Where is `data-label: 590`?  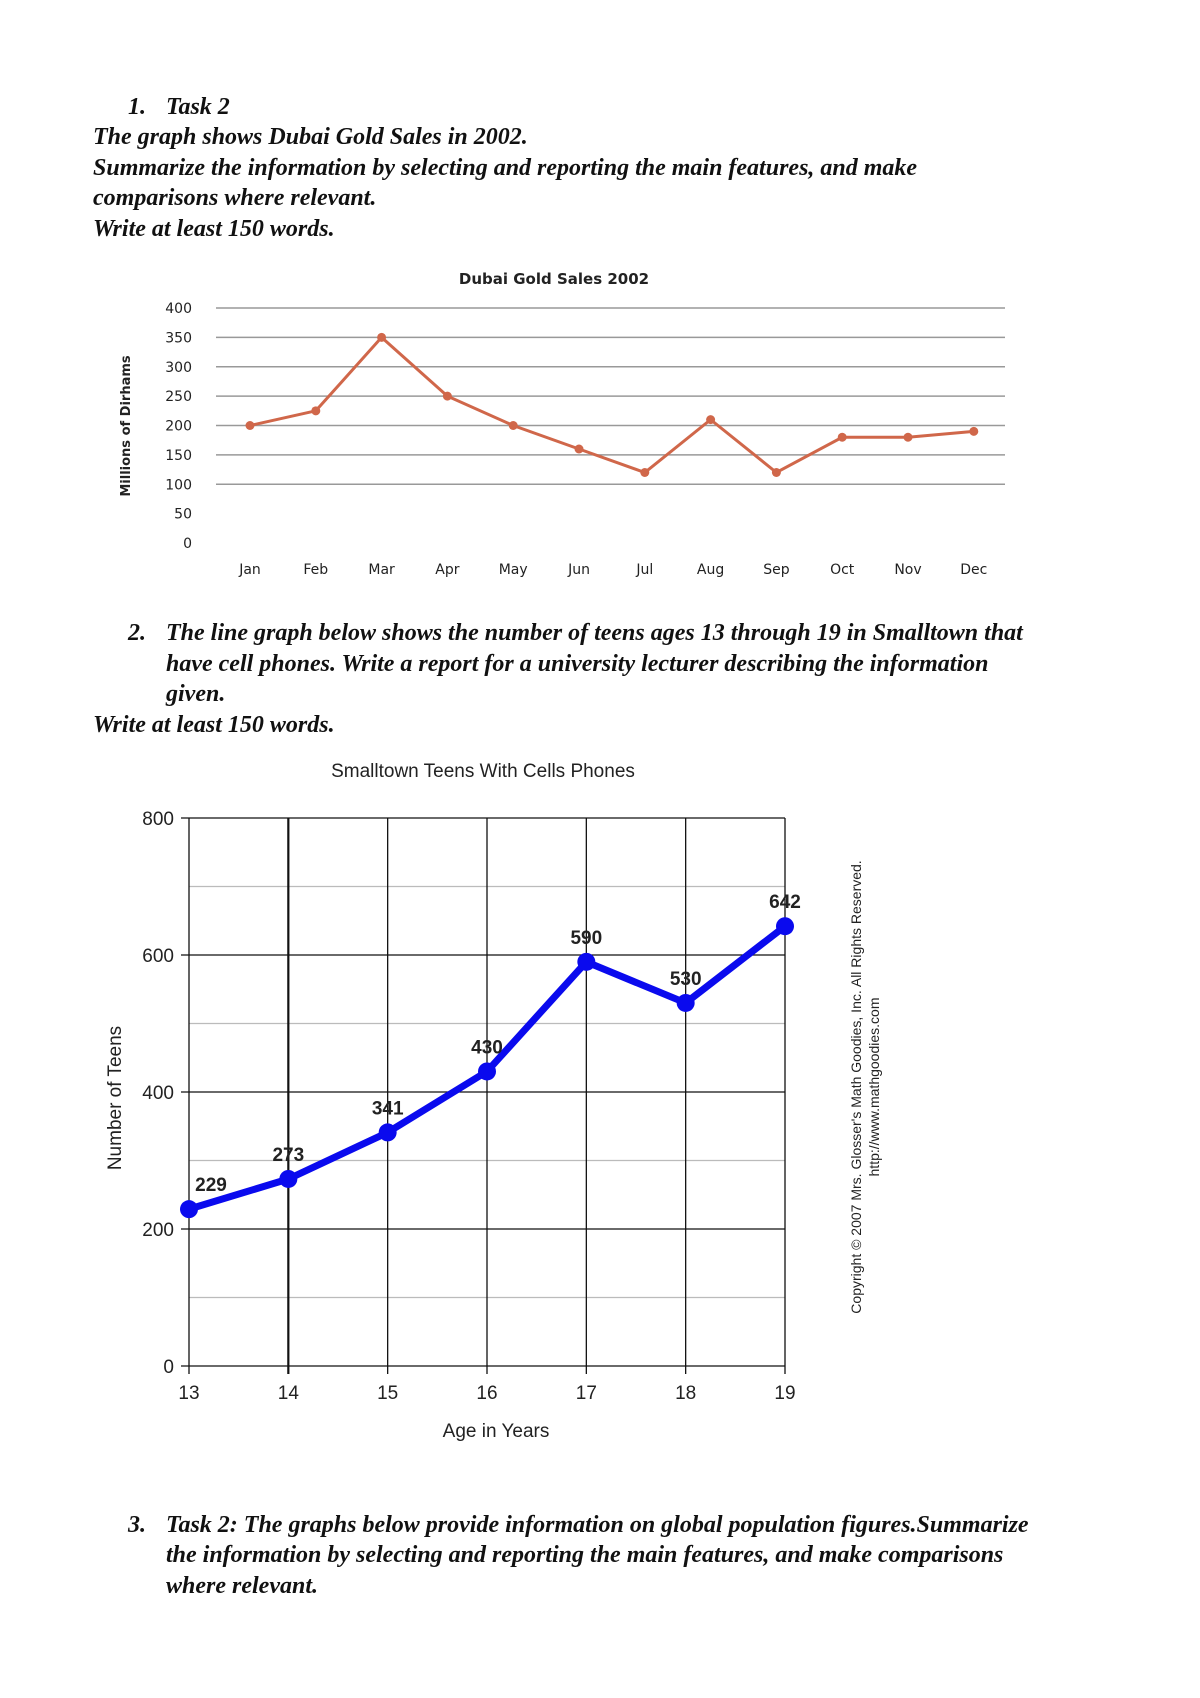 data-label: 590 is located at coordinates (586, 938).